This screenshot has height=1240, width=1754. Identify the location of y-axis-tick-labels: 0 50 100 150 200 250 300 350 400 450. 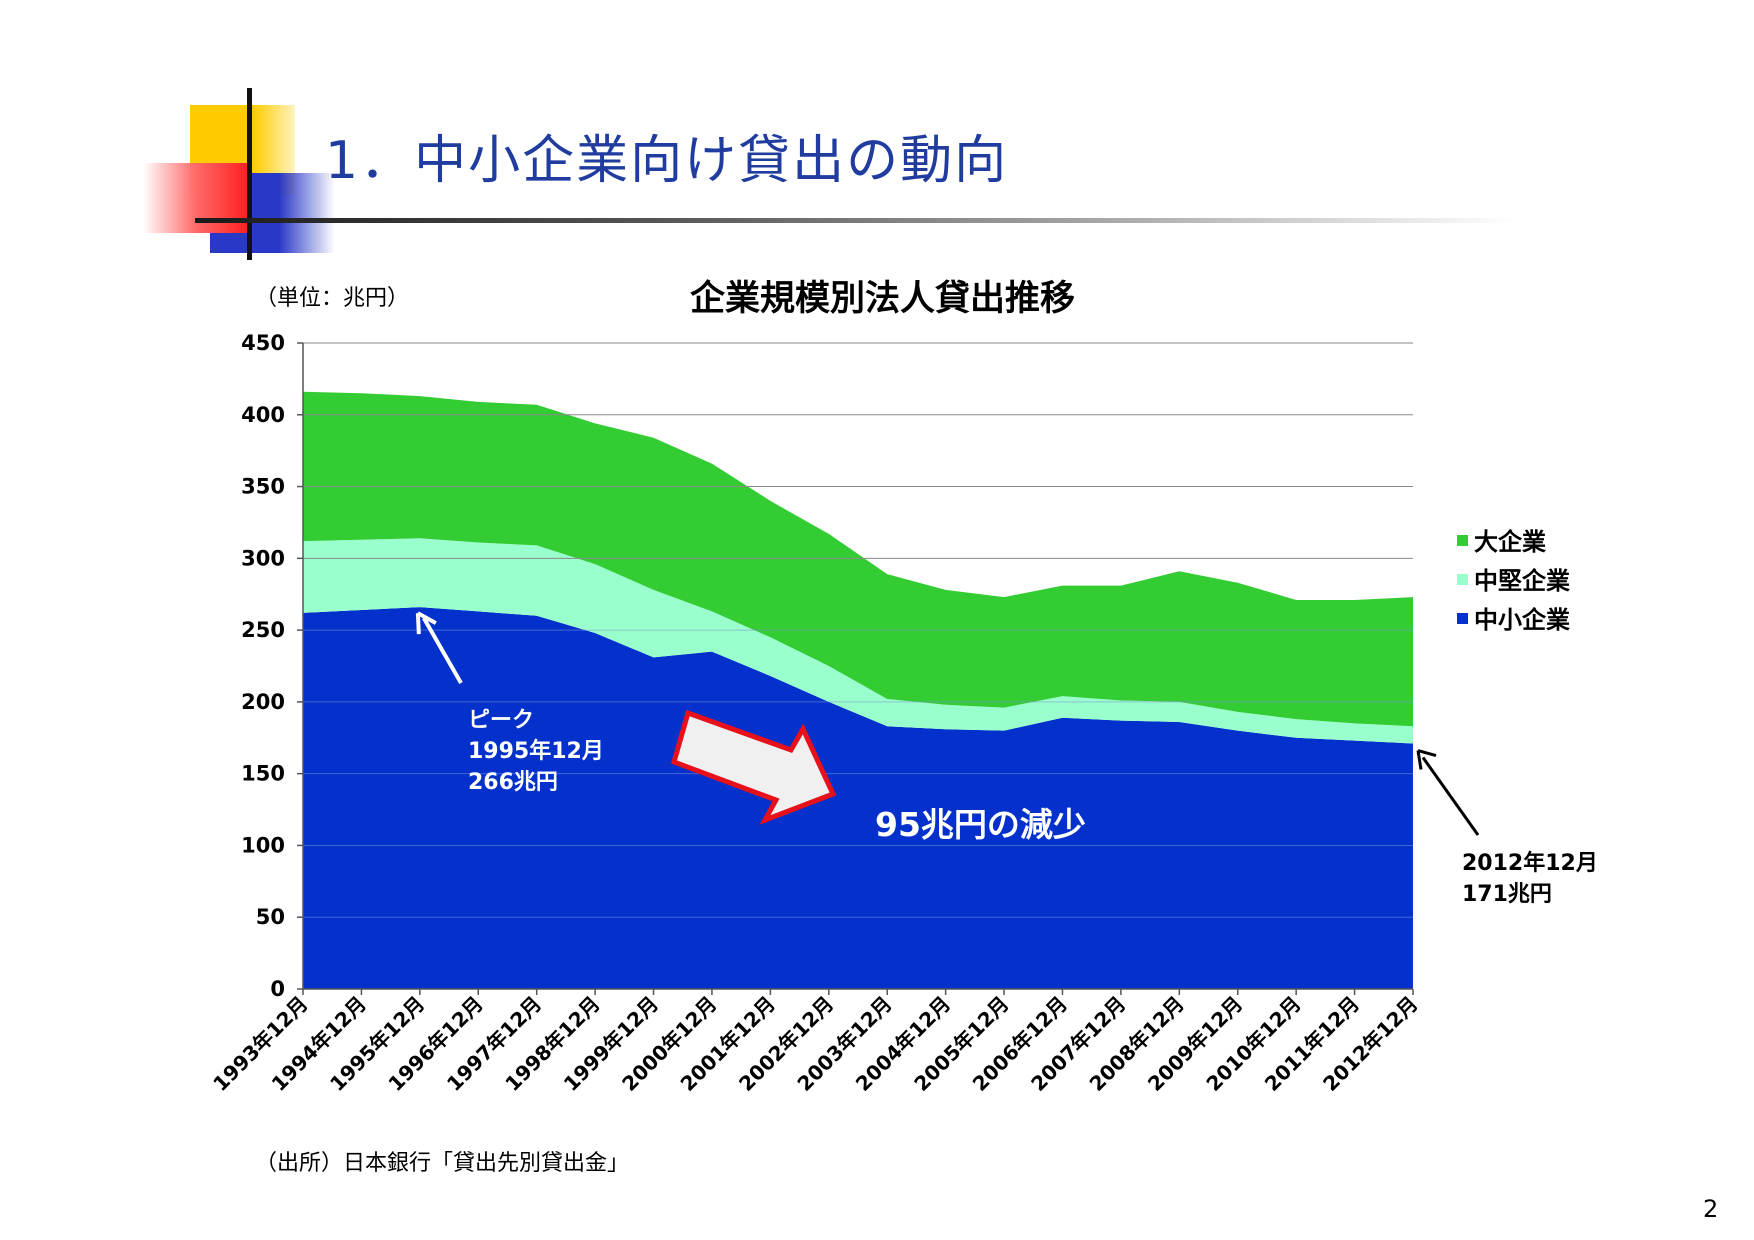
(263, 666).